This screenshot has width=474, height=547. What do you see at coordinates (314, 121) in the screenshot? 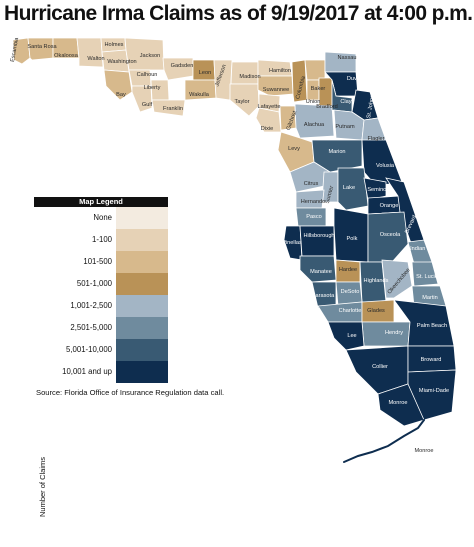
I see `county-alachua` at bounding box center [314, 121].